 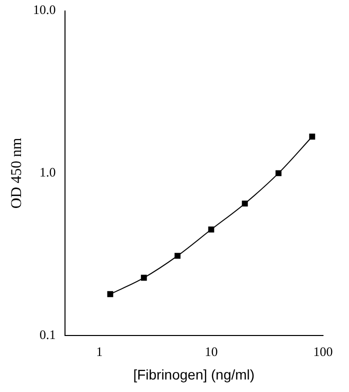 What do you see at coordinates (48, 172) in the screenshot?
I see `y-tick-label: 1.0` at bounding box center [48, 172].